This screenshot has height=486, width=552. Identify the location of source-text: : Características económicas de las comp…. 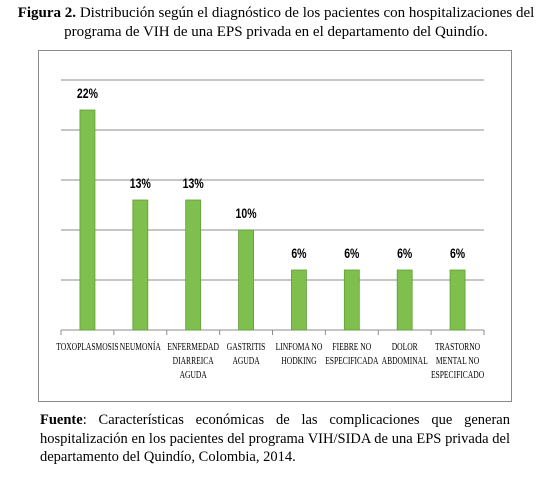
(275, 438).